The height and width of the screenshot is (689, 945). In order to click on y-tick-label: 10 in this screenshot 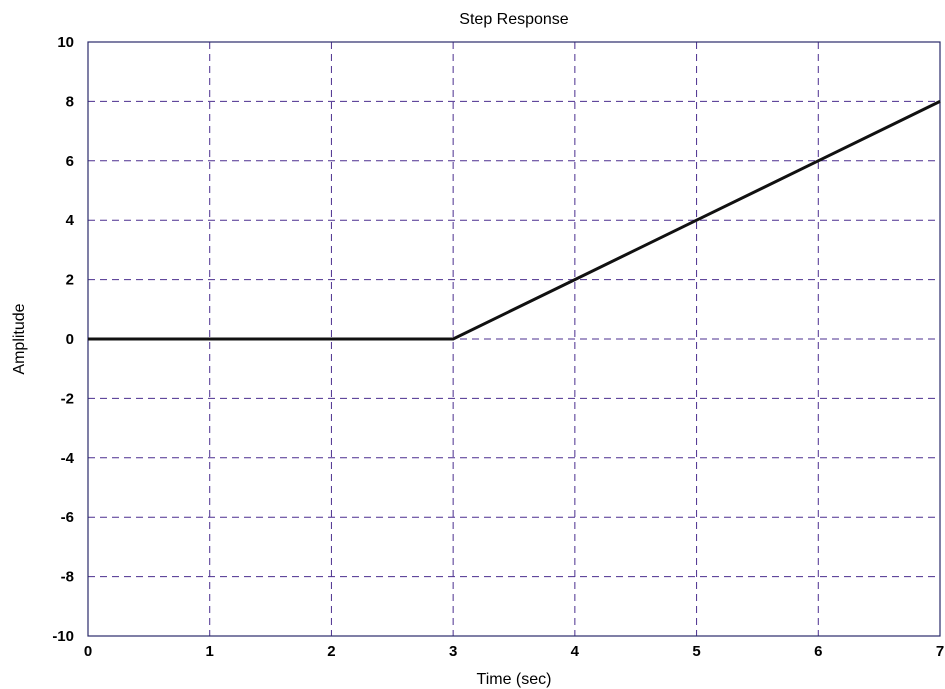, I will do `click(65, 42)`.